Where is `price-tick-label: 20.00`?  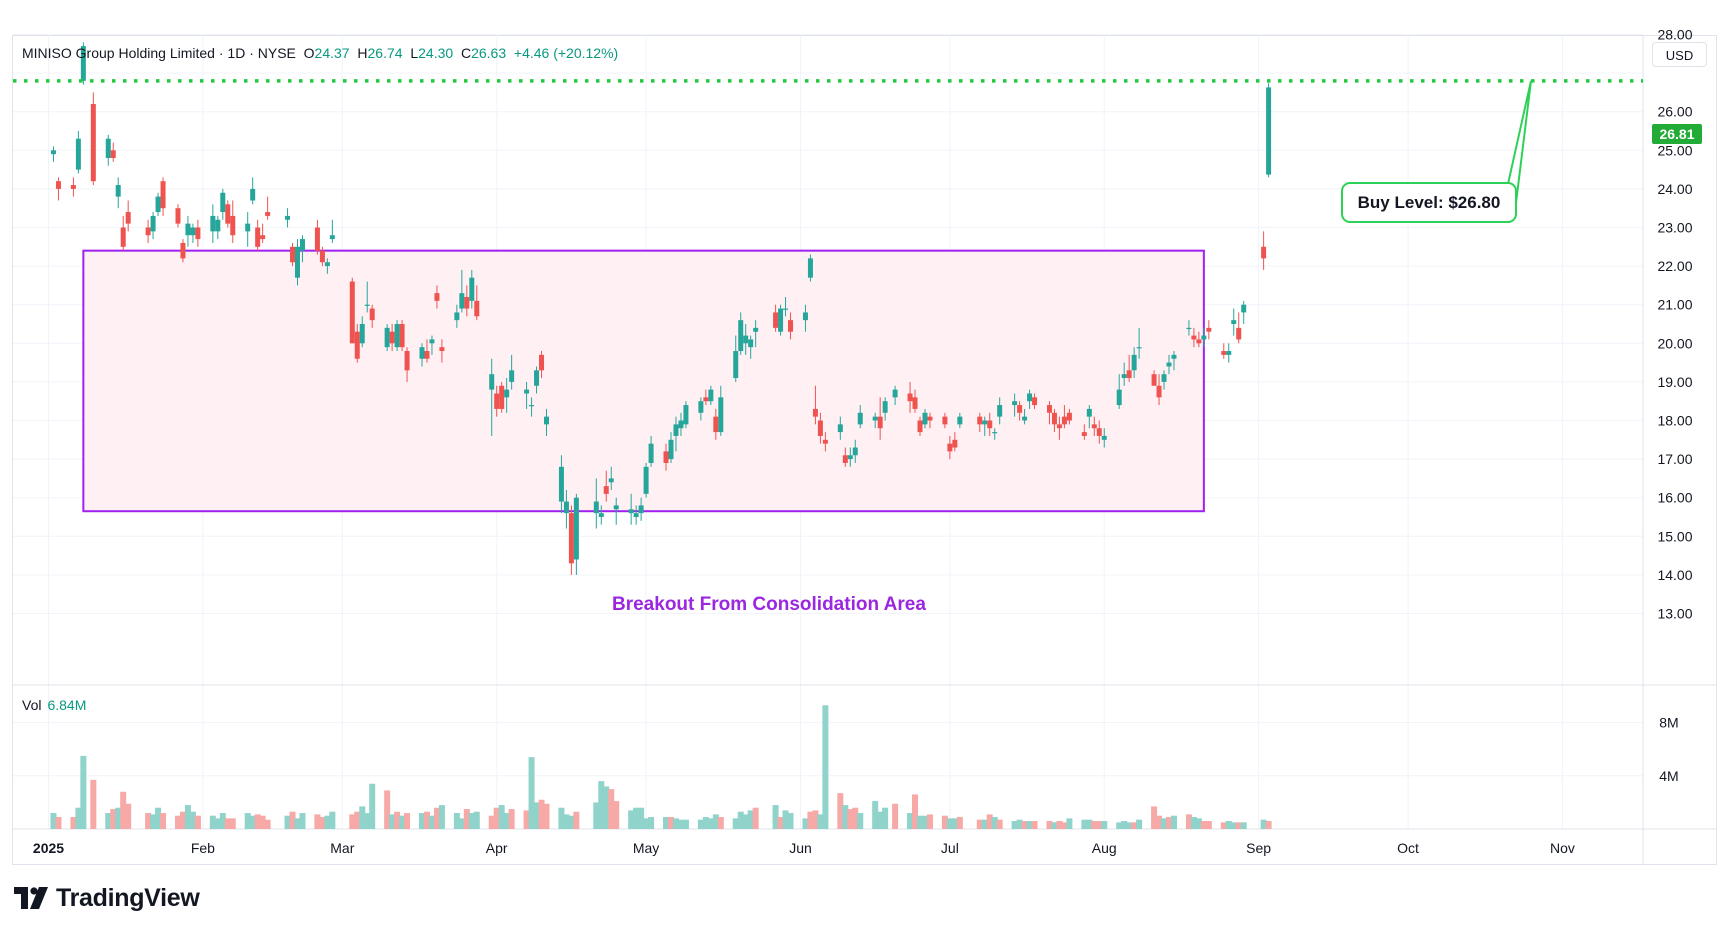 price-tick-label: 20.00 is located at coordinates (1674, 343).